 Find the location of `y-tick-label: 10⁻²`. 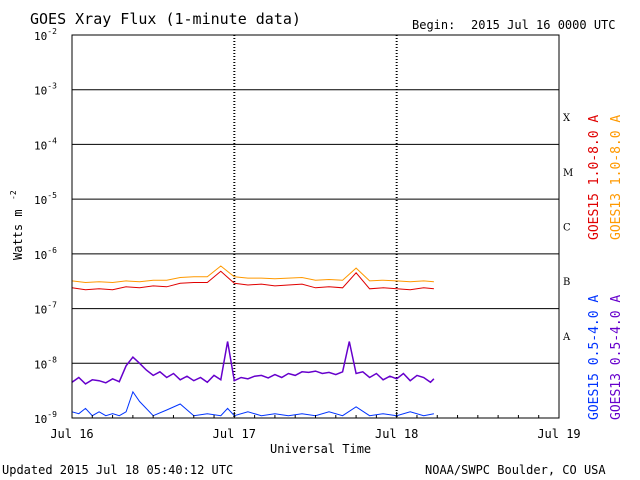

y-tick-label: 10⁻² is located at coordinates (45, 35).